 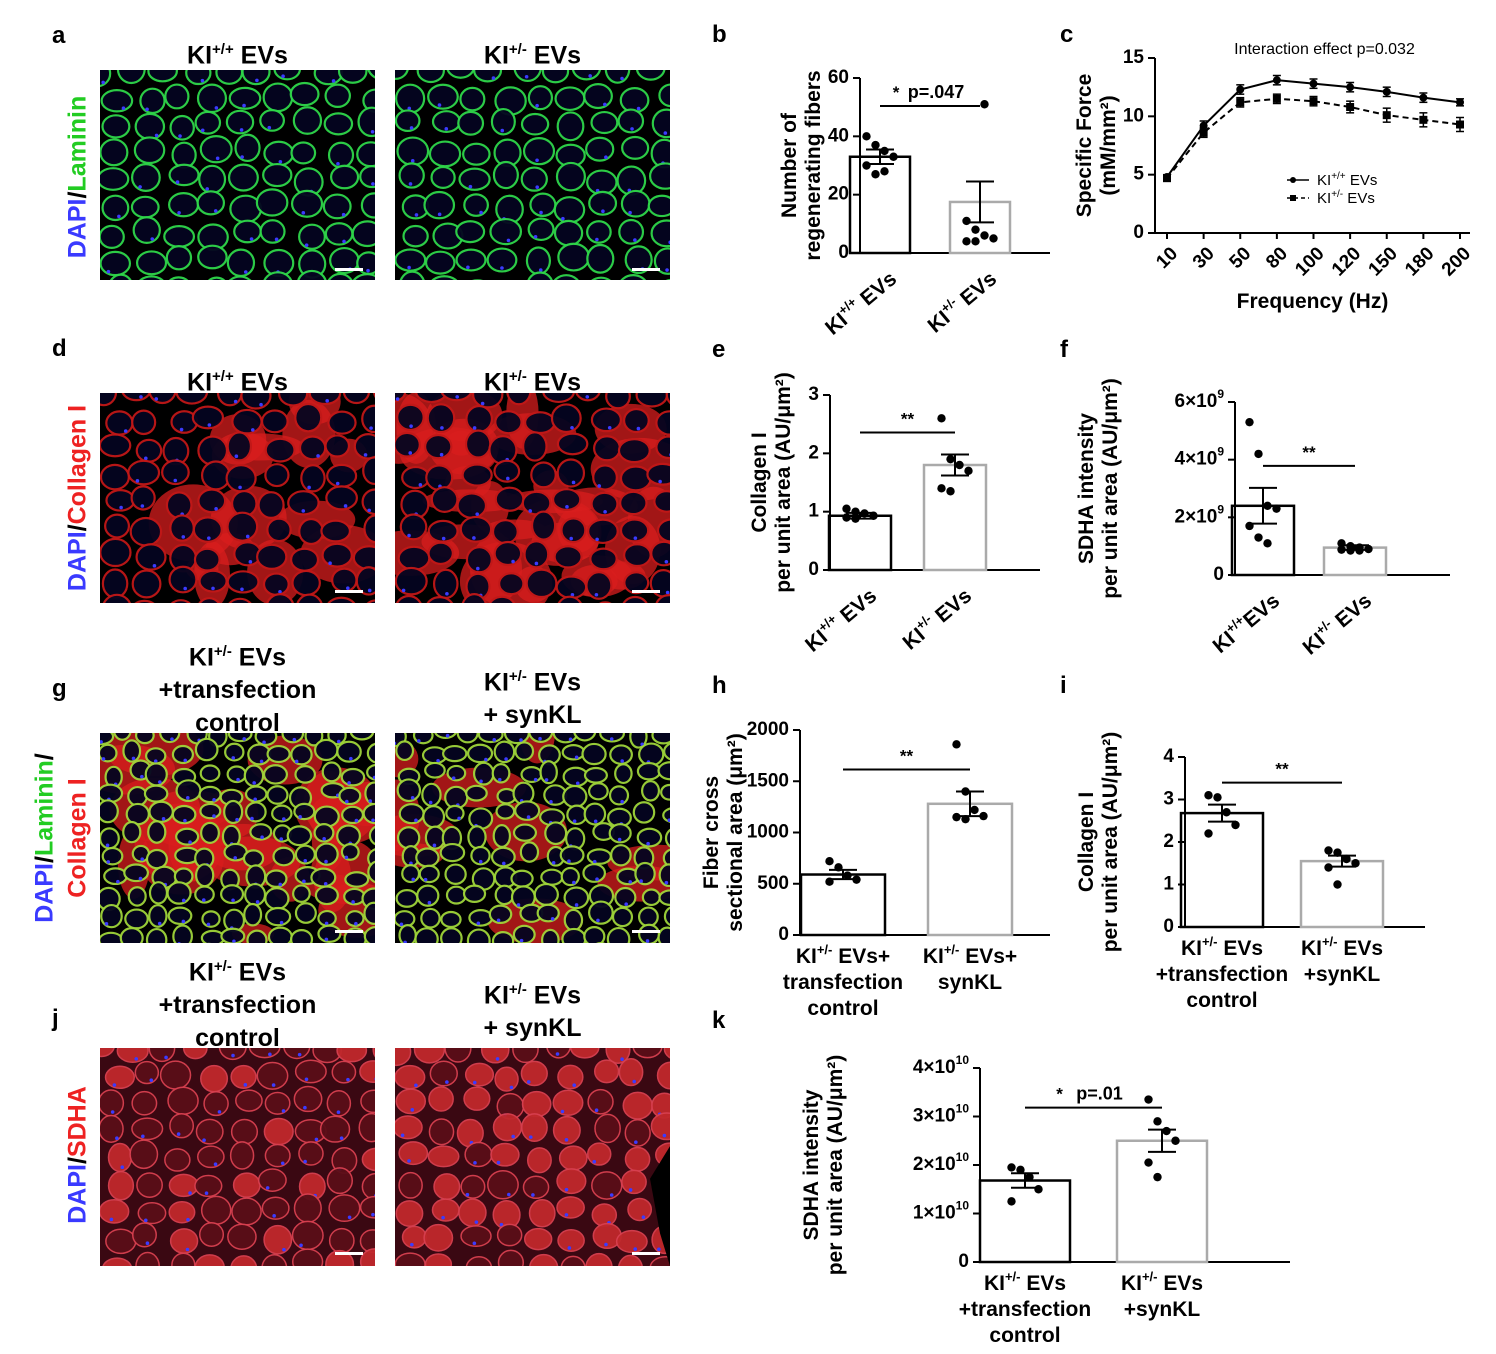 What do you see at coordinates (773, 883) in the screenshot?
I see `tick-label: 500` at bounding box center [773, 883].